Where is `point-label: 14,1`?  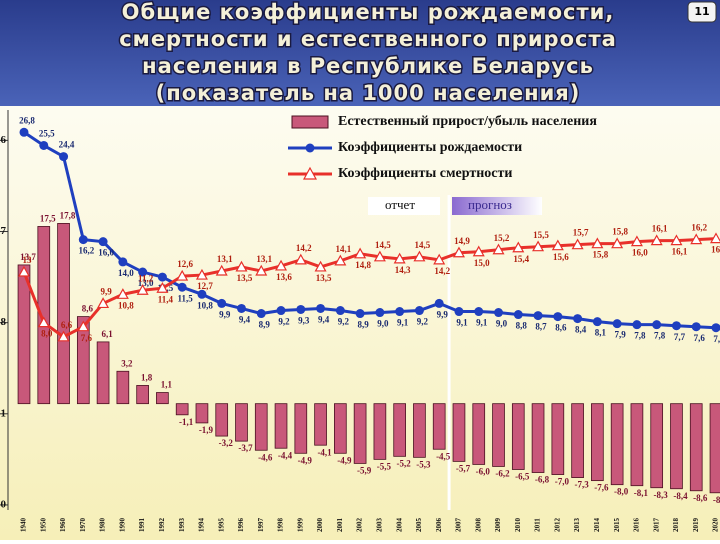
point-label: 14,1 is located at coordinates (343, 249).